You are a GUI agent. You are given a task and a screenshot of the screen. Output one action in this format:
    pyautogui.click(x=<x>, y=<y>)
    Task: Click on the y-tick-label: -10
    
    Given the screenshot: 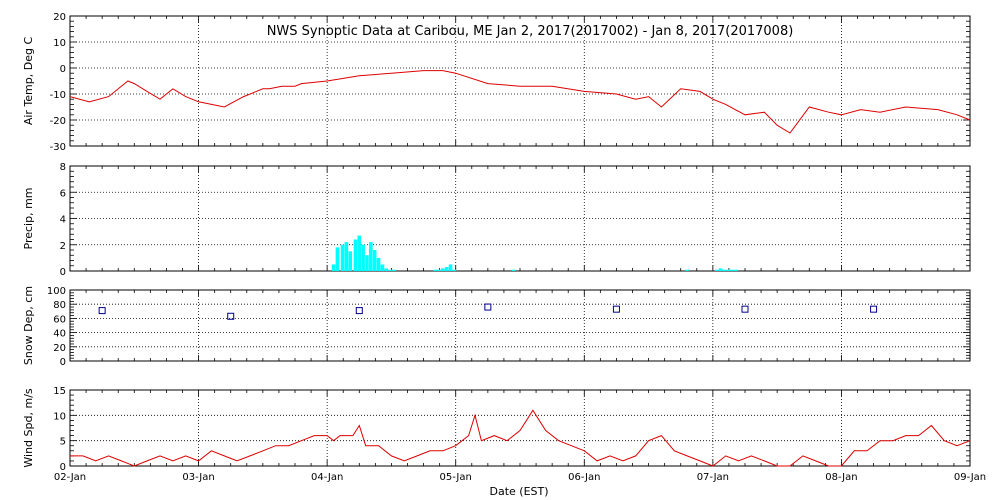 What is the action you would take?
    pyautogui.click(x=58, y=95)
    